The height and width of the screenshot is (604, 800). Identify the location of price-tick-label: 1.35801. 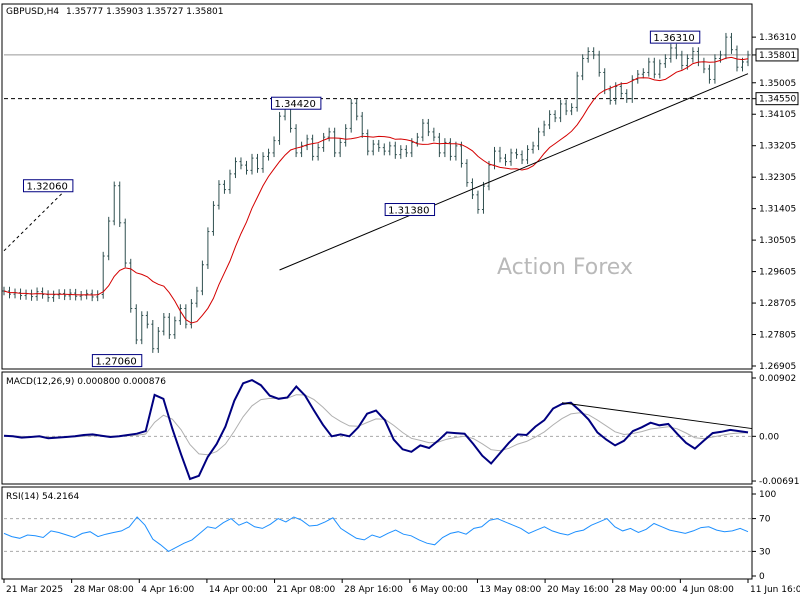
(777, 56).